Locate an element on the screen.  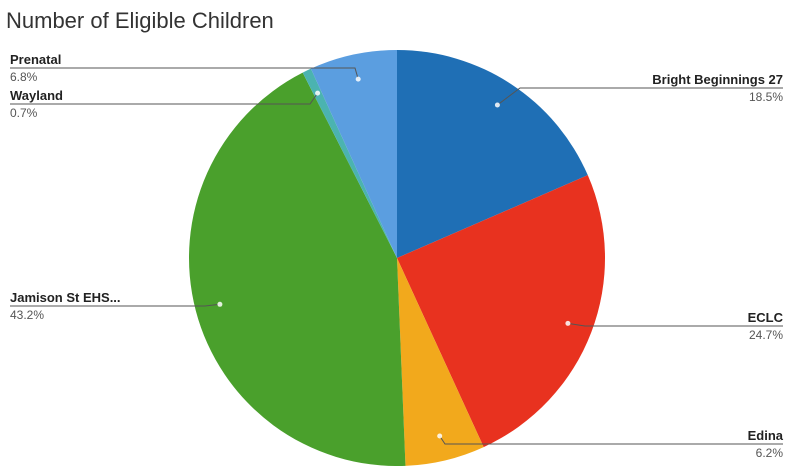
slice-percent-wayland: 0.7% is located at coordinates (24, 113).